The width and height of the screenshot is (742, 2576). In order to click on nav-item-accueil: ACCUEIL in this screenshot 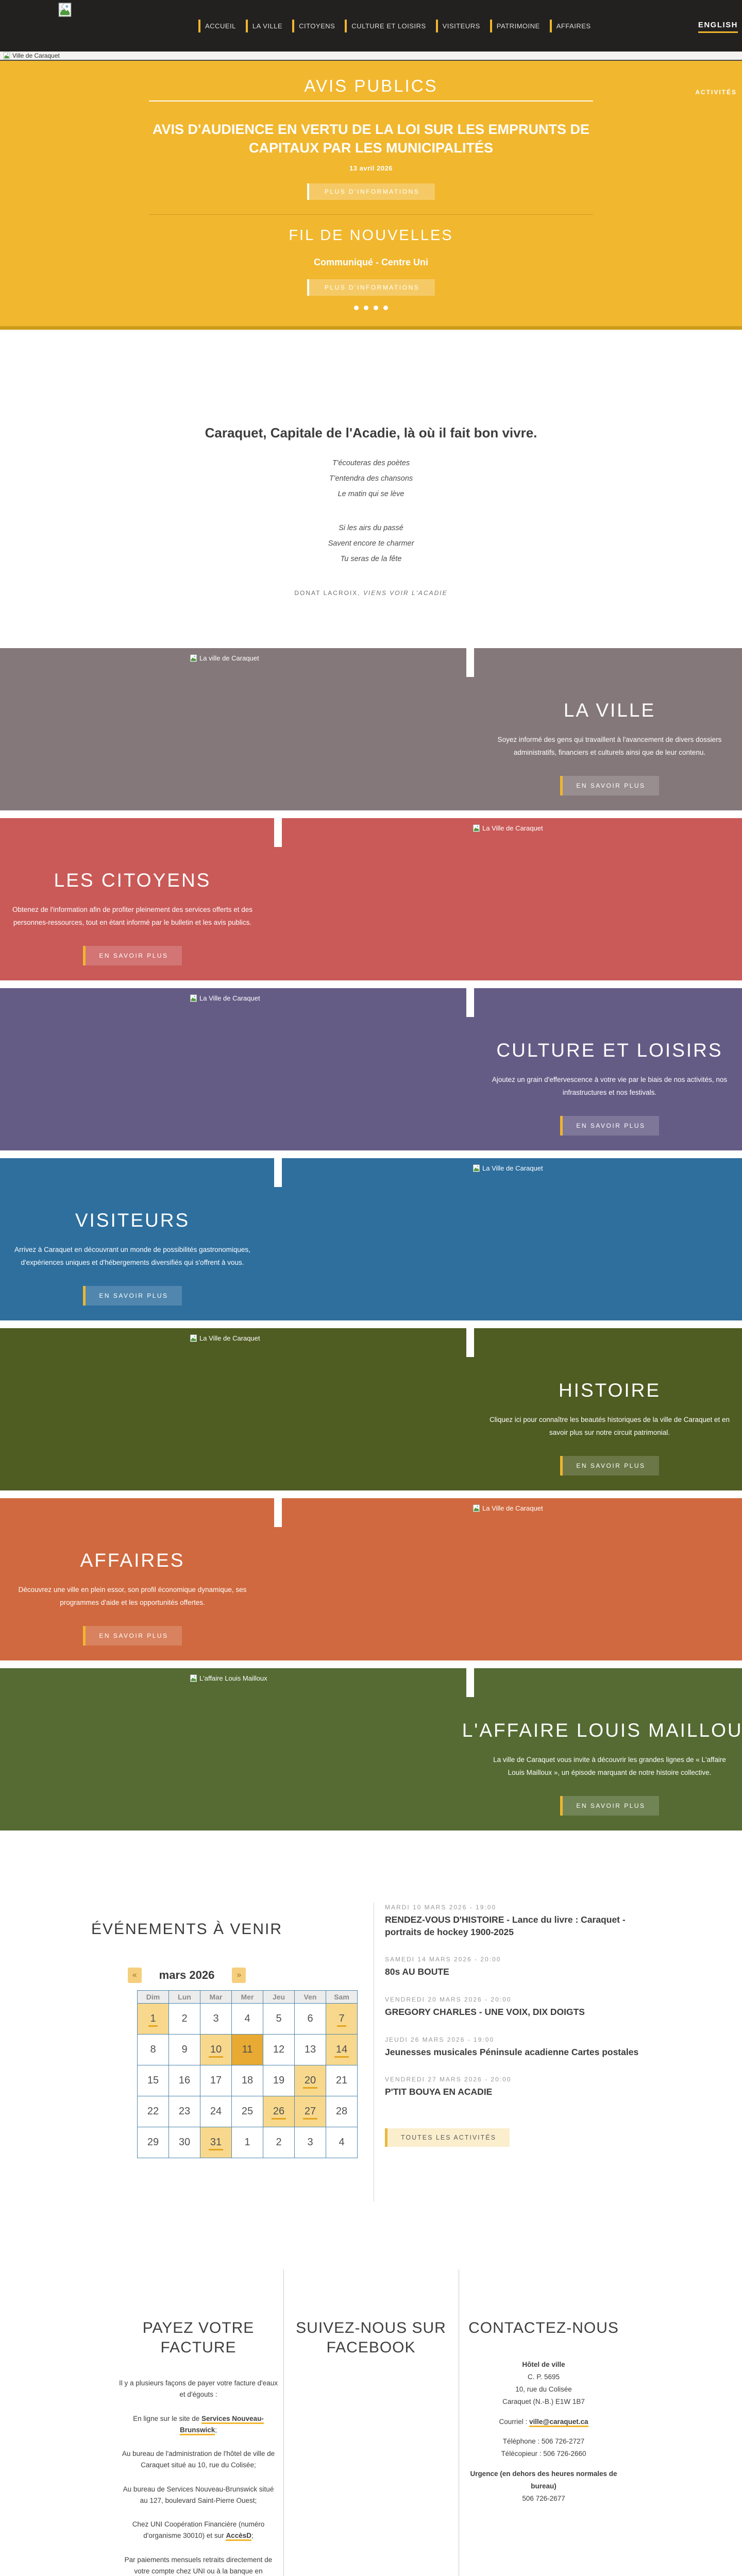, I will do `click(217, 26)`.